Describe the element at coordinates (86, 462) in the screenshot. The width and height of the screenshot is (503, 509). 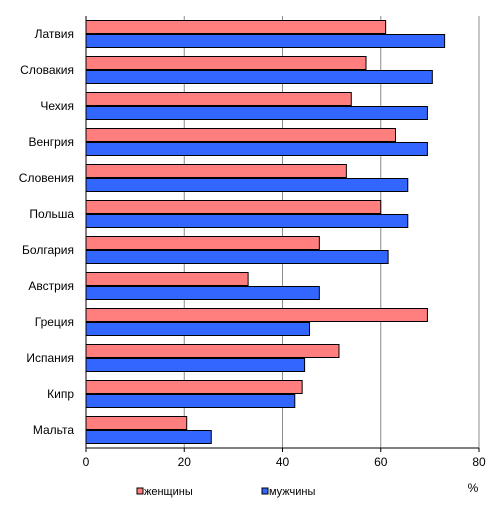
I see `x-tick-label: 0` at that location.